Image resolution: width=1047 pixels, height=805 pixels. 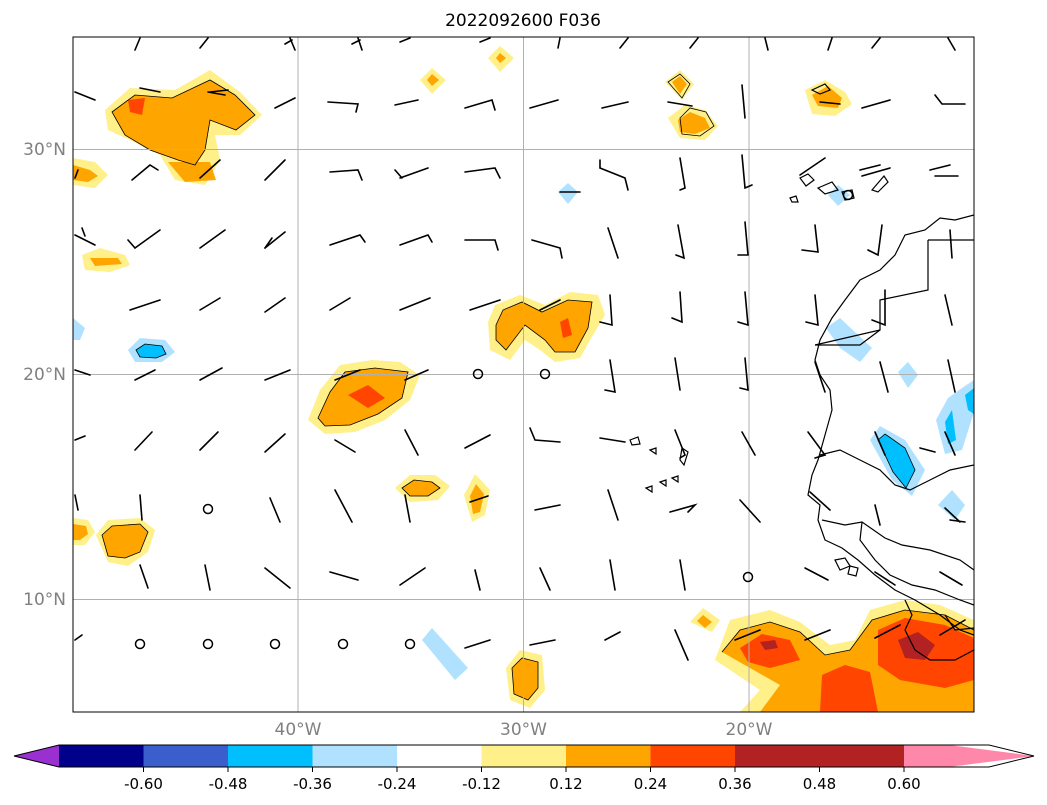 What do you see at coordinates (481, 784) in the screenshot?
I see `colorbar-tick-label: -0.12` at bounding box center [481, 784].